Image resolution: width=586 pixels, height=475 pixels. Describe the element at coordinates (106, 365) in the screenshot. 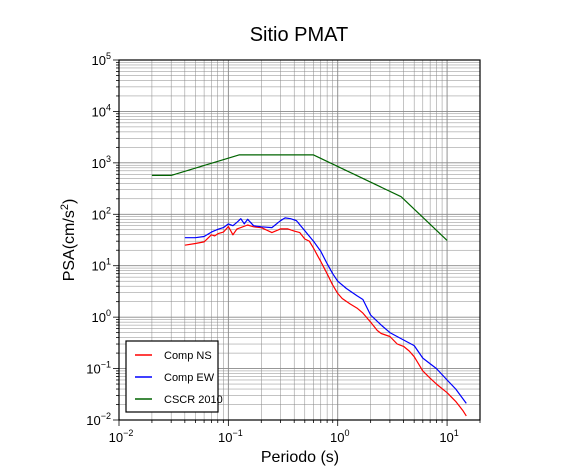

I see `y-tick-label-exp: −1` at that location.